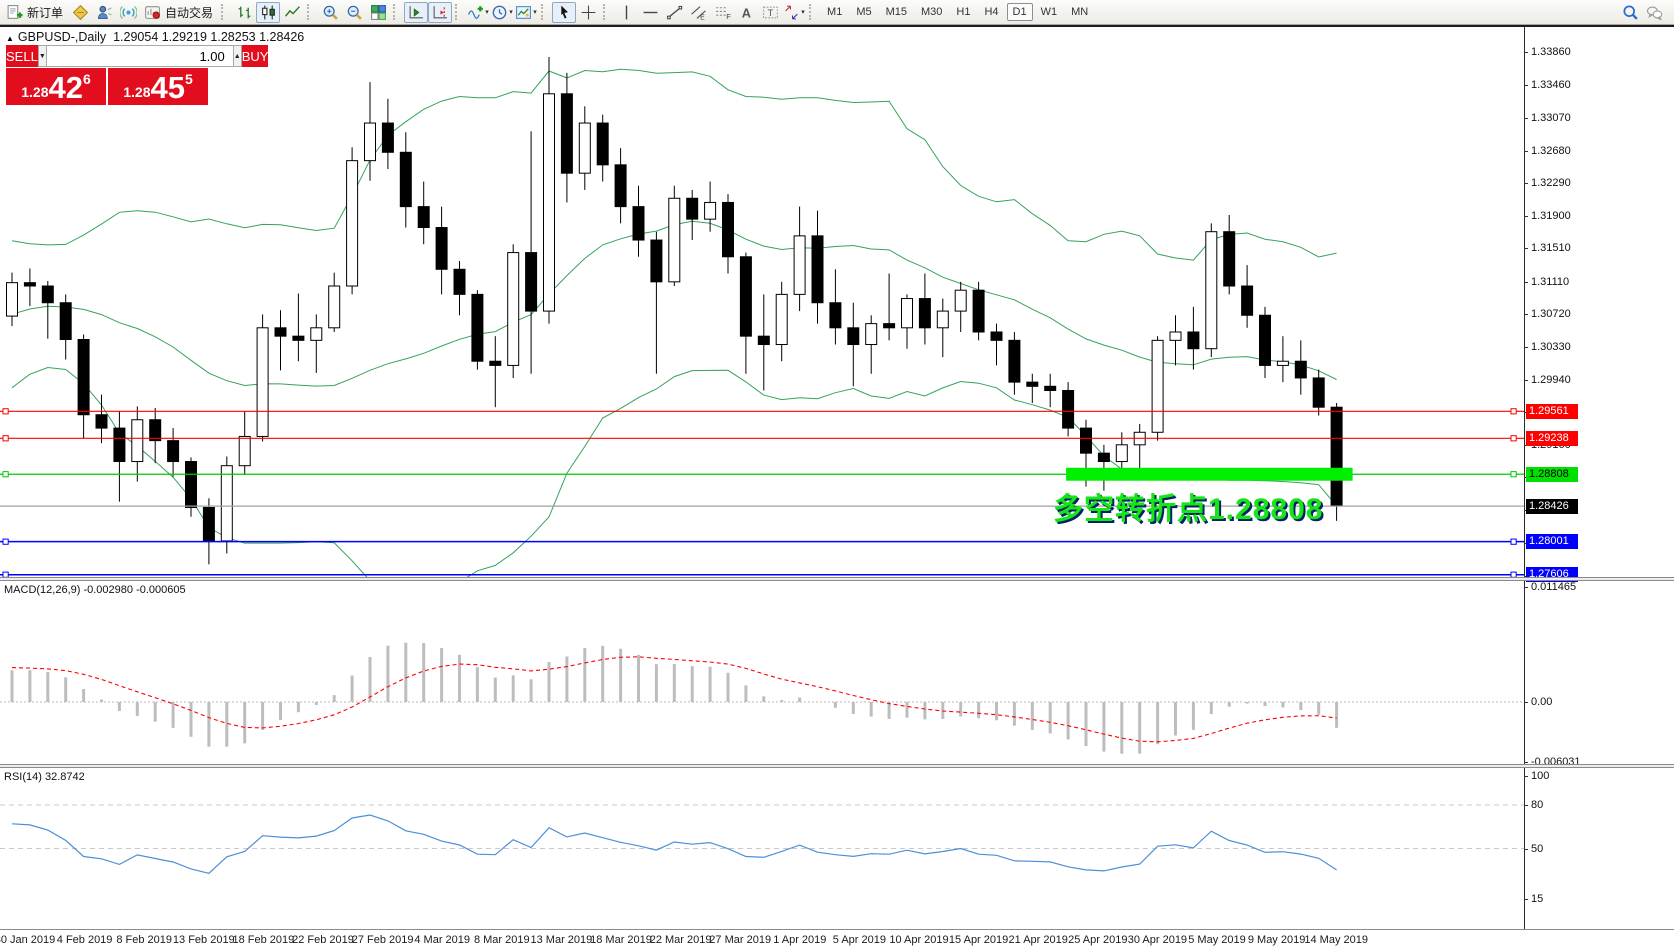 The image size is (1674, 951). I want to click on chat-button, so click(1654, 12).